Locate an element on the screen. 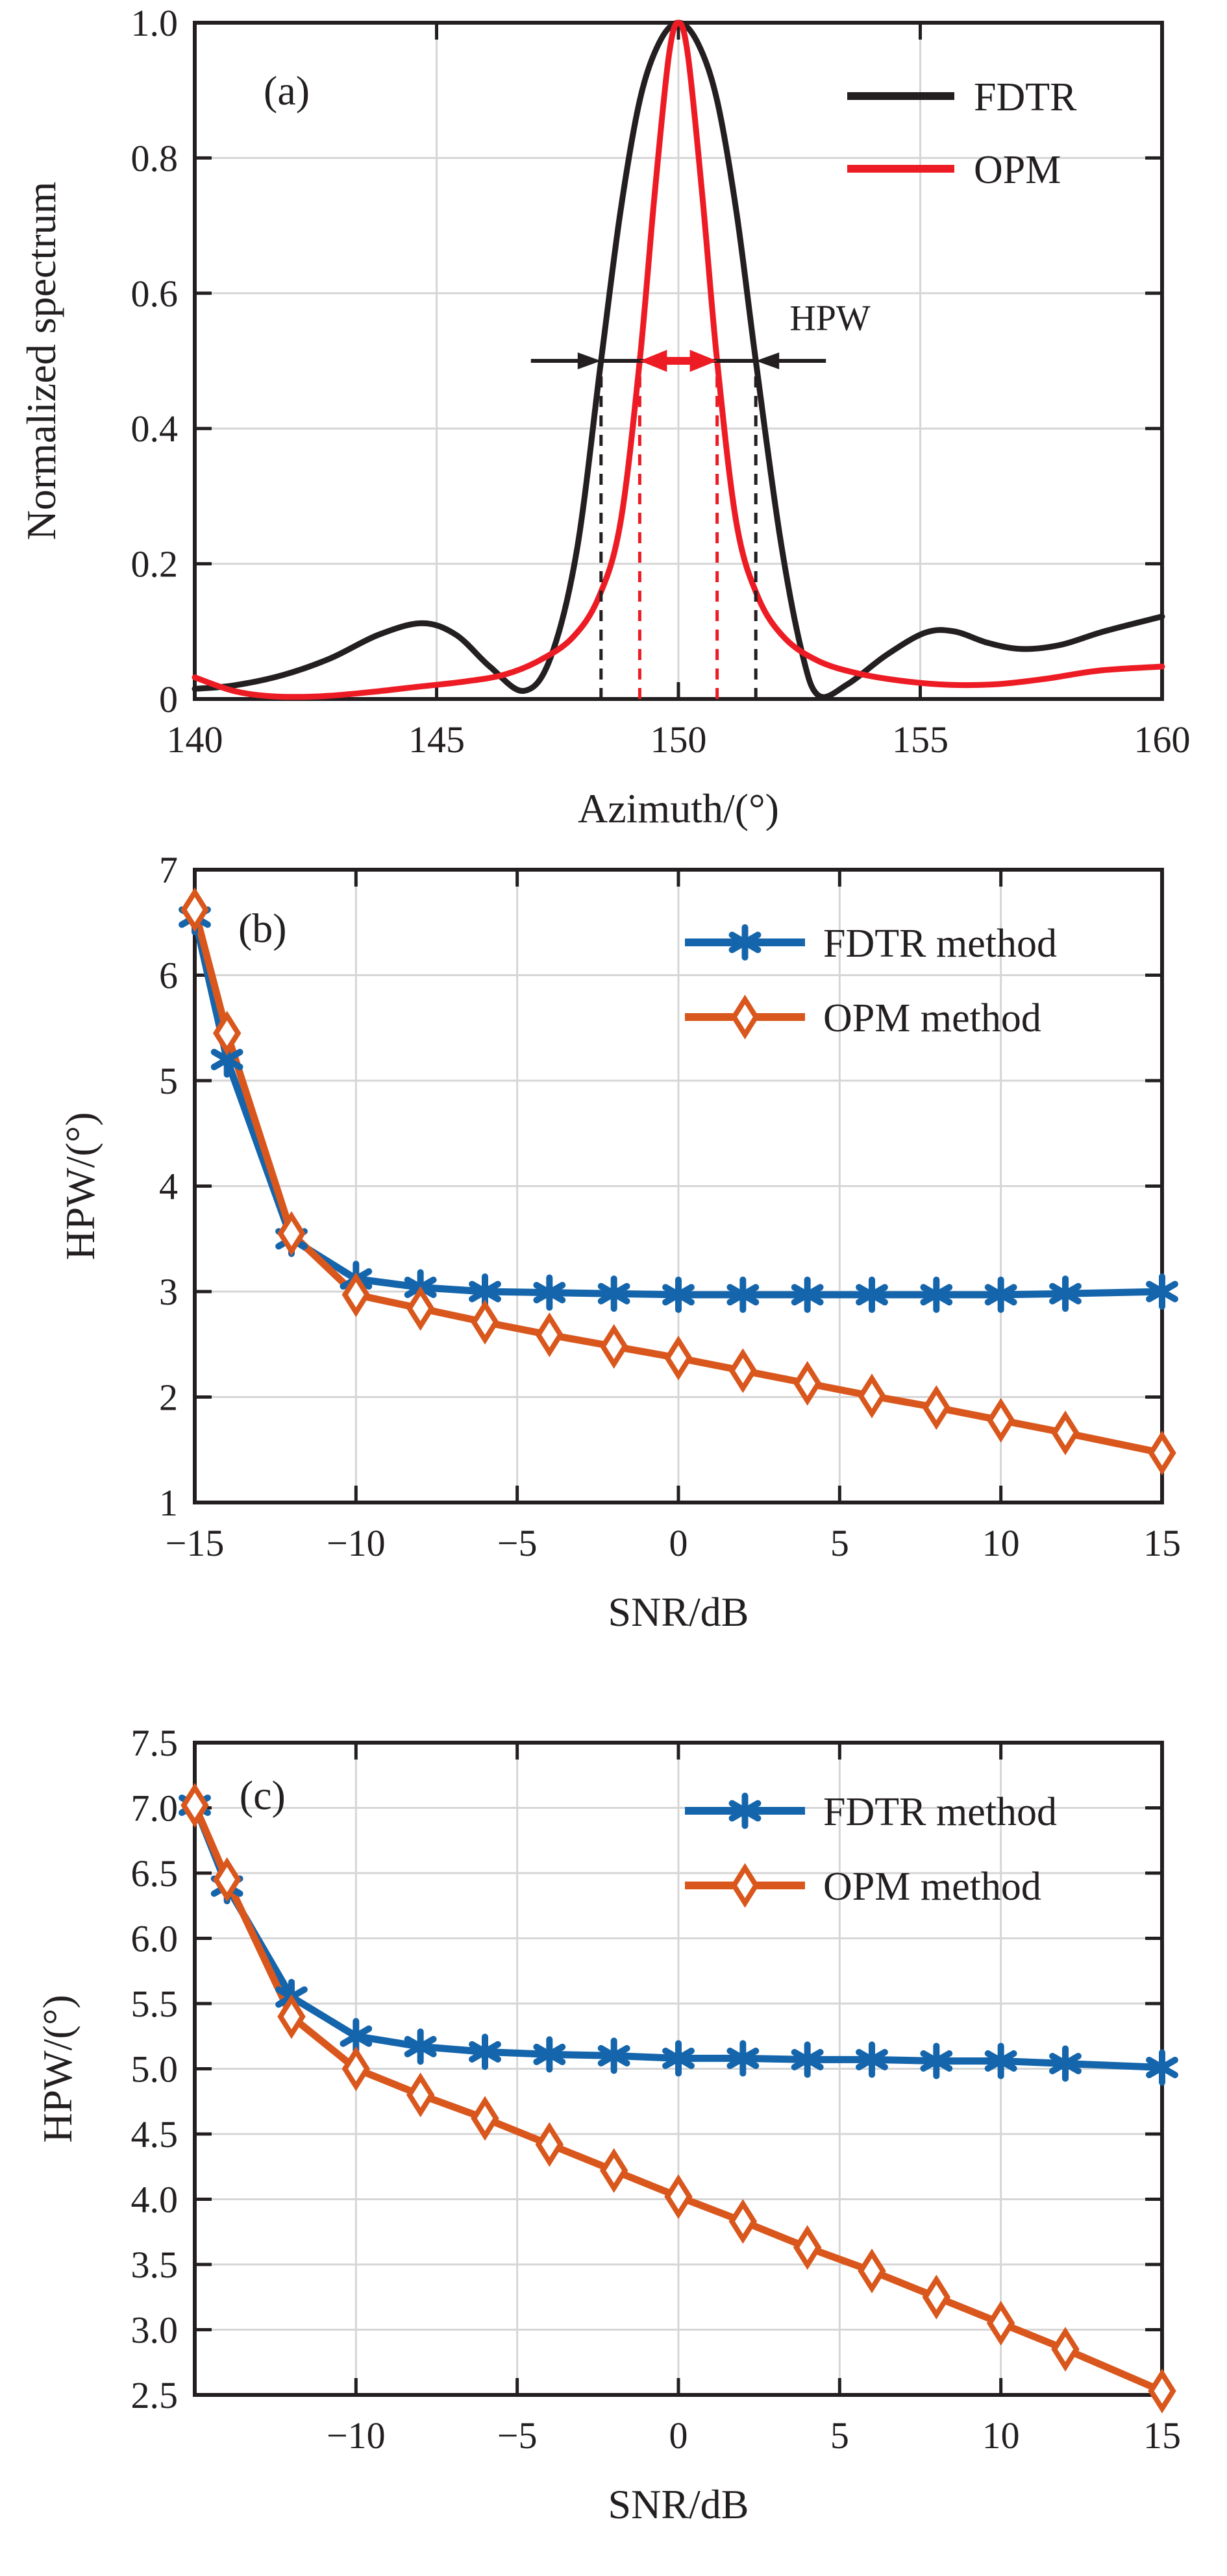 The image size is (1227, 2576). hpw-label: HPW is located at coordinates (830, 318).